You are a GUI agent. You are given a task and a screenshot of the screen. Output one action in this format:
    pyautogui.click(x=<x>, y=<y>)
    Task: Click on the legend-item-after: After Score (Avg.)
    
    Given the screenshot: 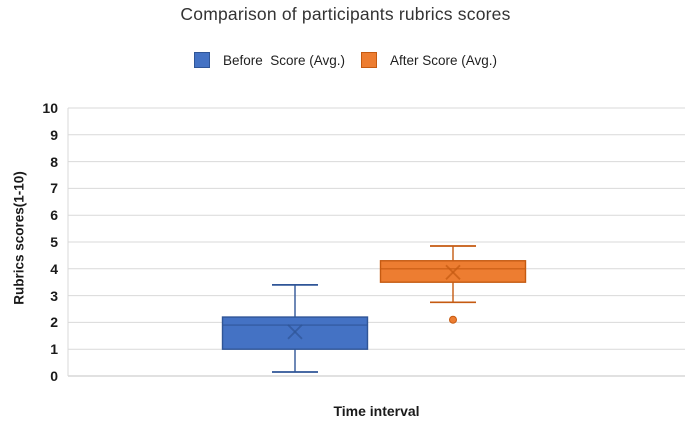 What is the action you would take?
    pyautogui.click(x=429, y=60)
    